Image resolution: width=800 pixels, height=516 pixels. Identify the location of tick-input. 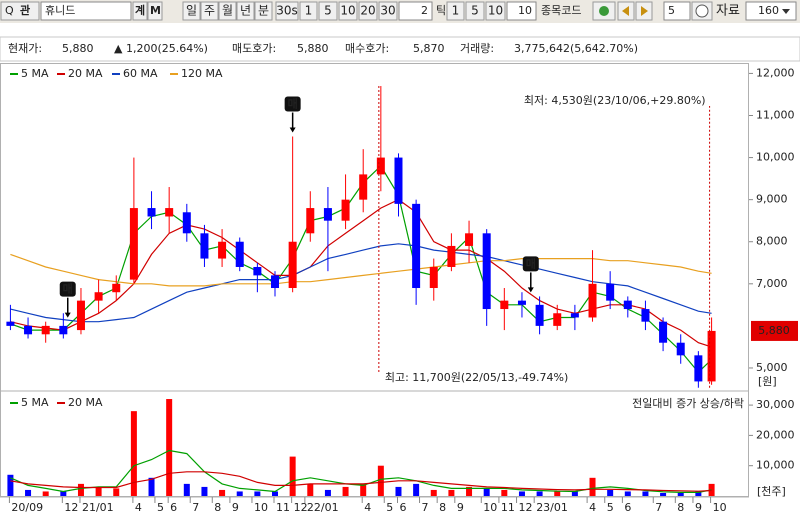
(521, 11).